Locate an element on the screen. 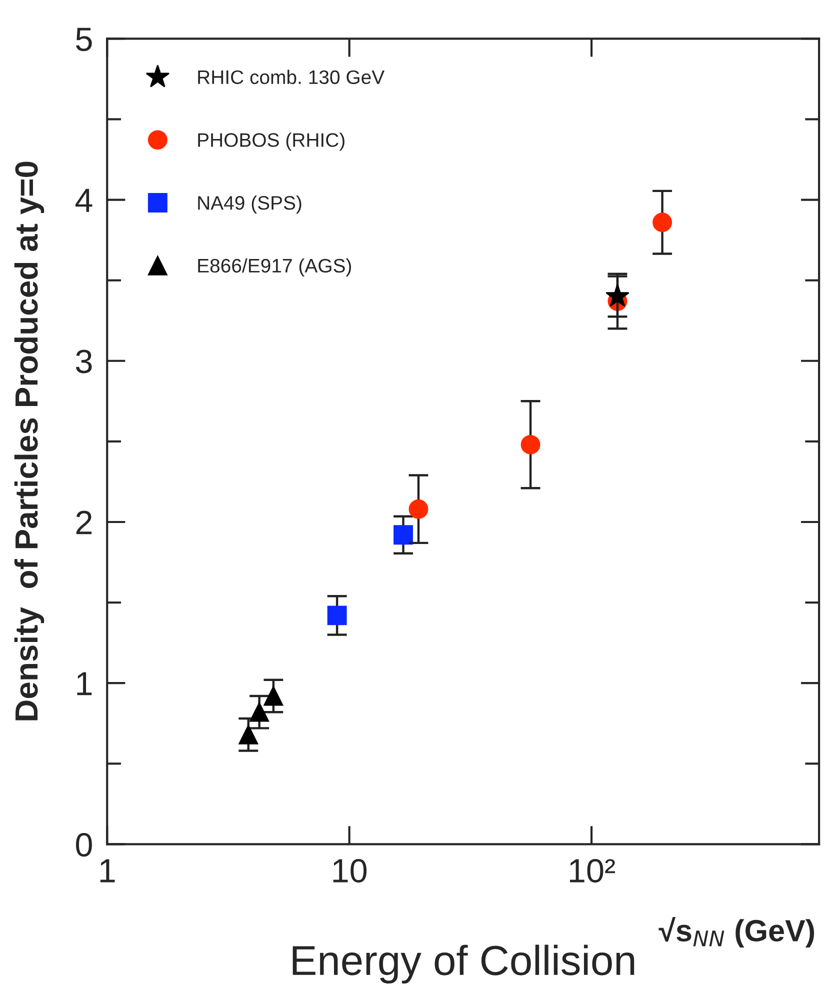 Image resolution: width=824 pixels, height=992 pixels. text: √s$_{NN}$ (GeV) is located at coordinates (736, 932).